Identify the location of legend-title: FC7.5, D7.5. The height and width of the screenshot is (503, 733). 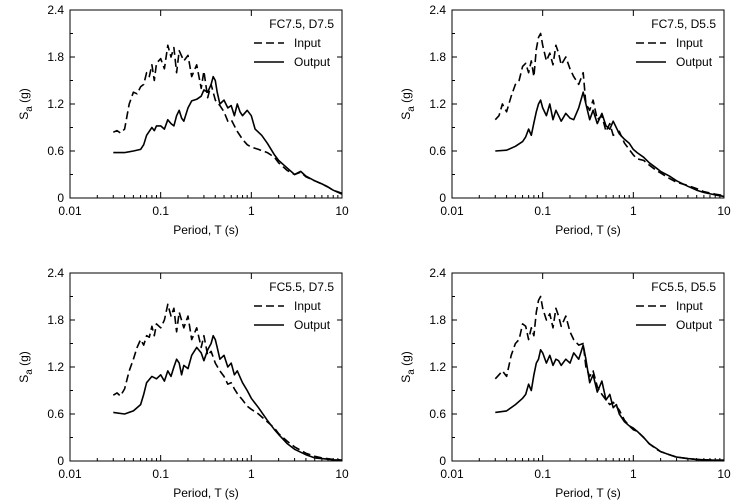
(301, 24).